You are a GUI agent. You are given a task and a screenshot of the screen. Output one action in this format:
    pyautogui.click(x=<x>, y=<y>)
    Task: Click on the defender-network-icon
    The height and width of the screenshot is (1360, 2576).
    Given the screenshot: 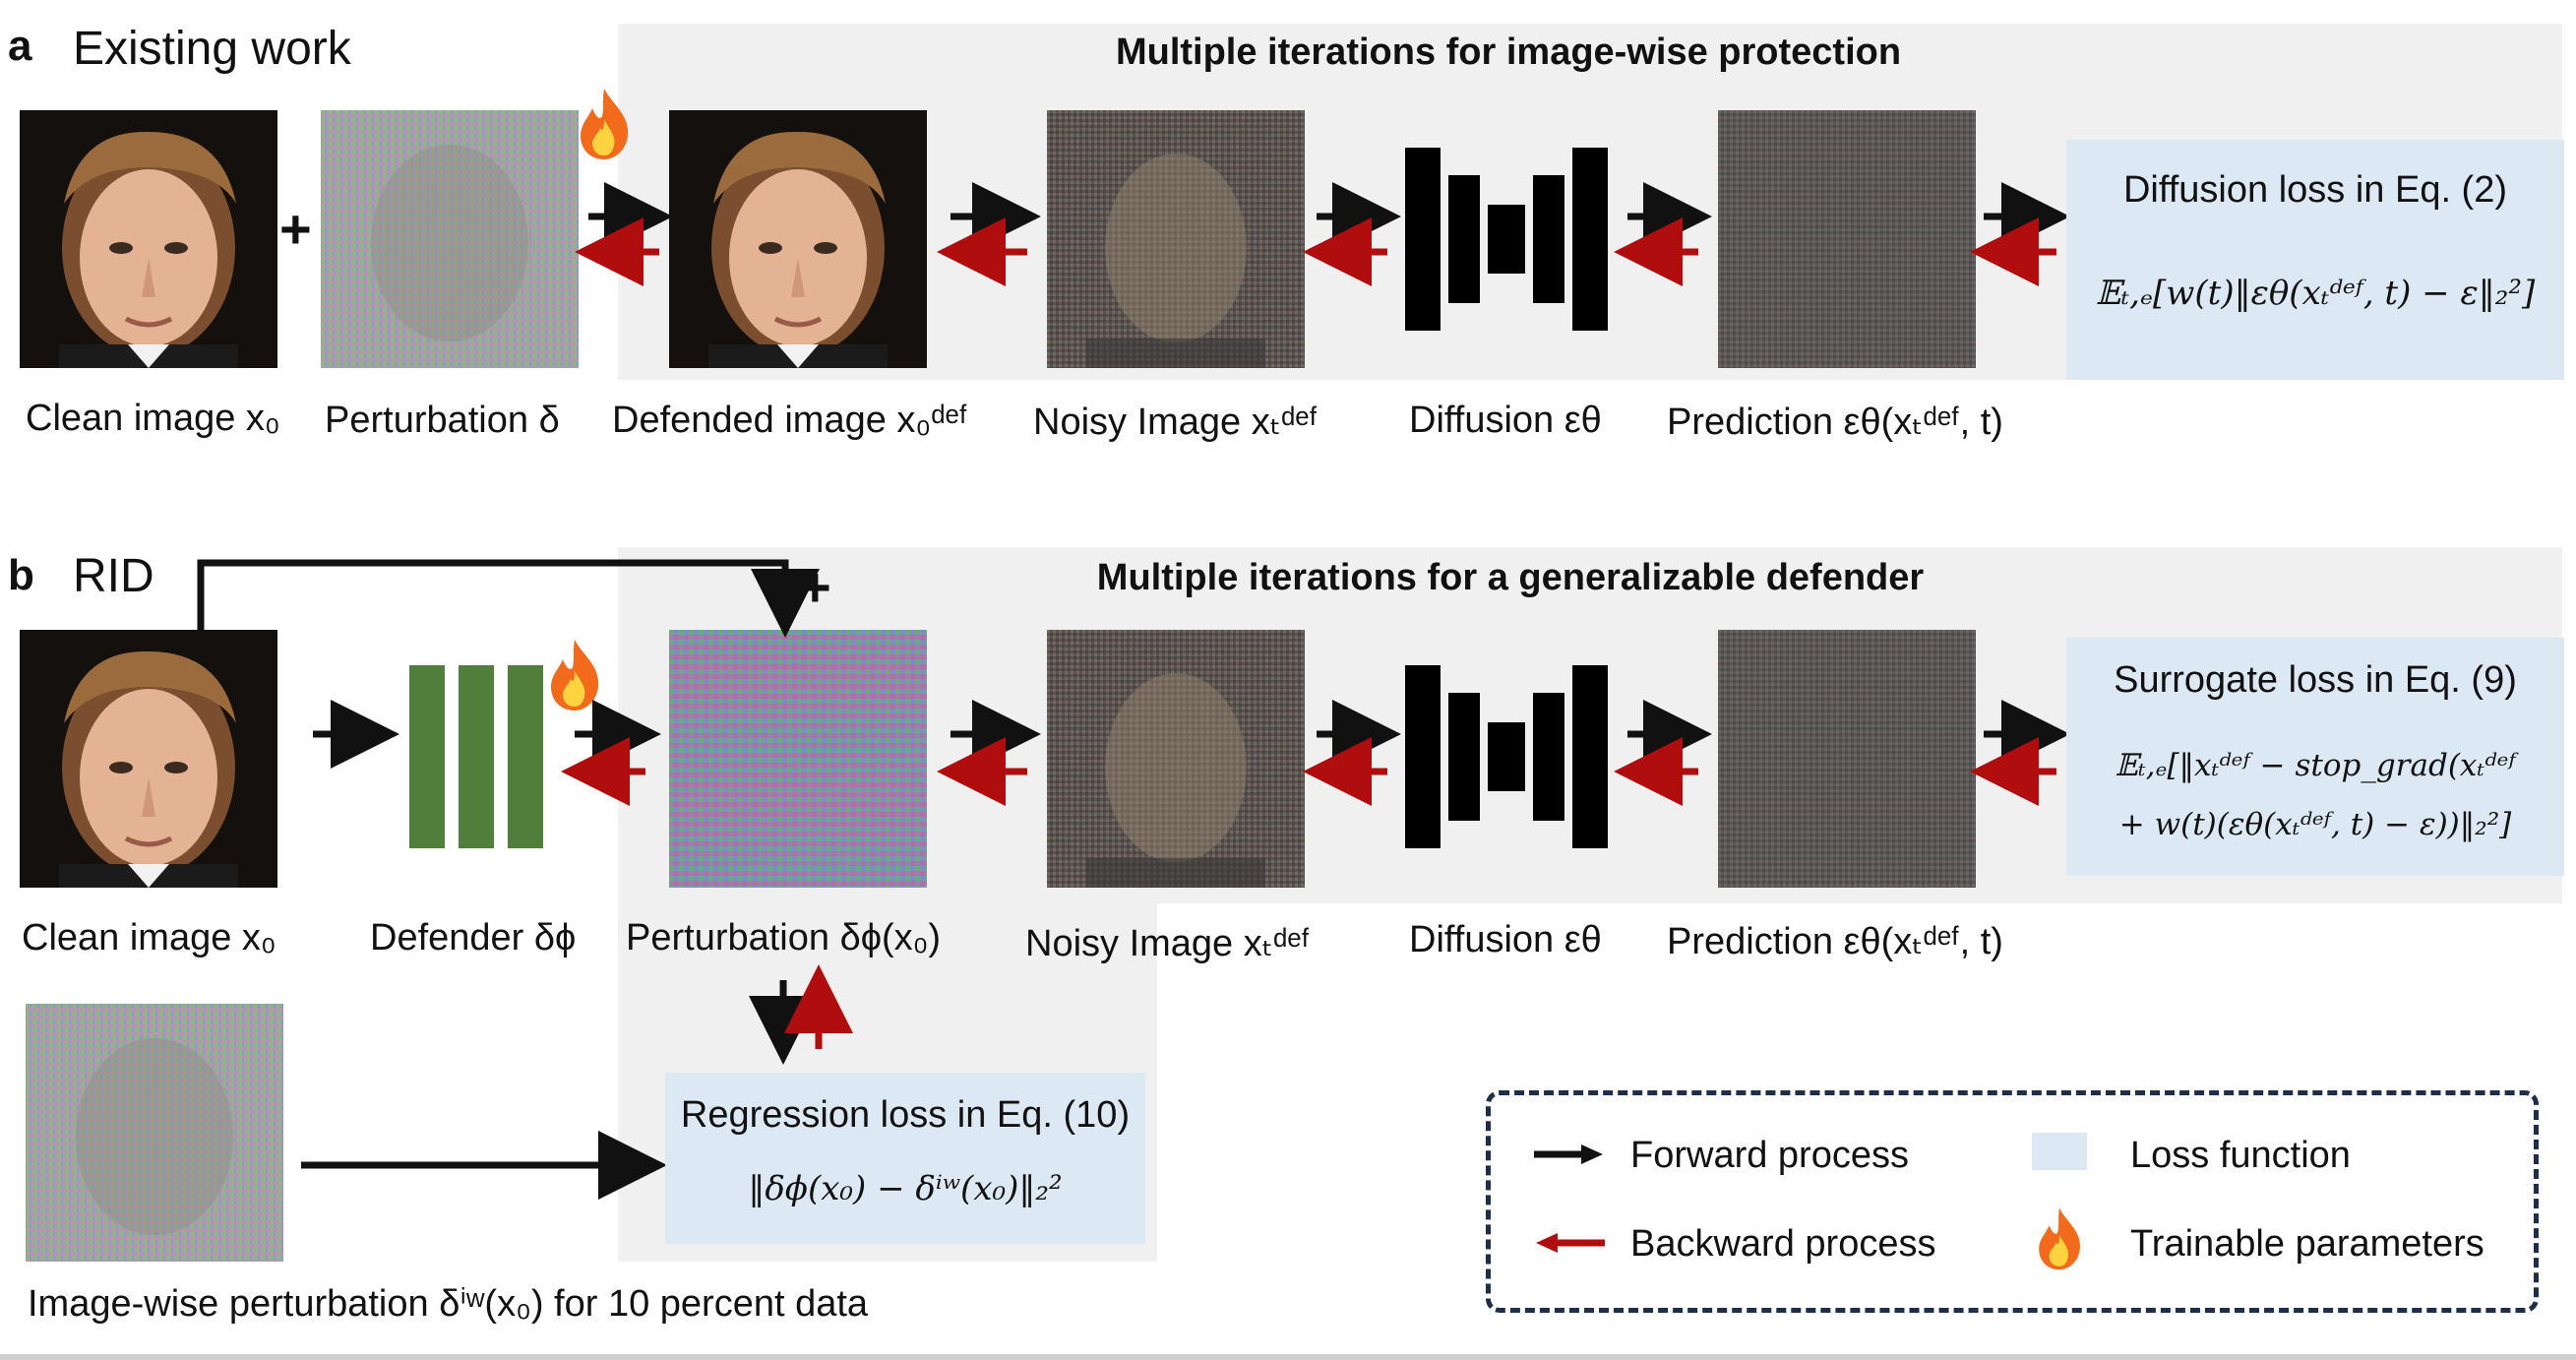 What is the action you would take?
    pyautogui.click(x=476, y=756)
    